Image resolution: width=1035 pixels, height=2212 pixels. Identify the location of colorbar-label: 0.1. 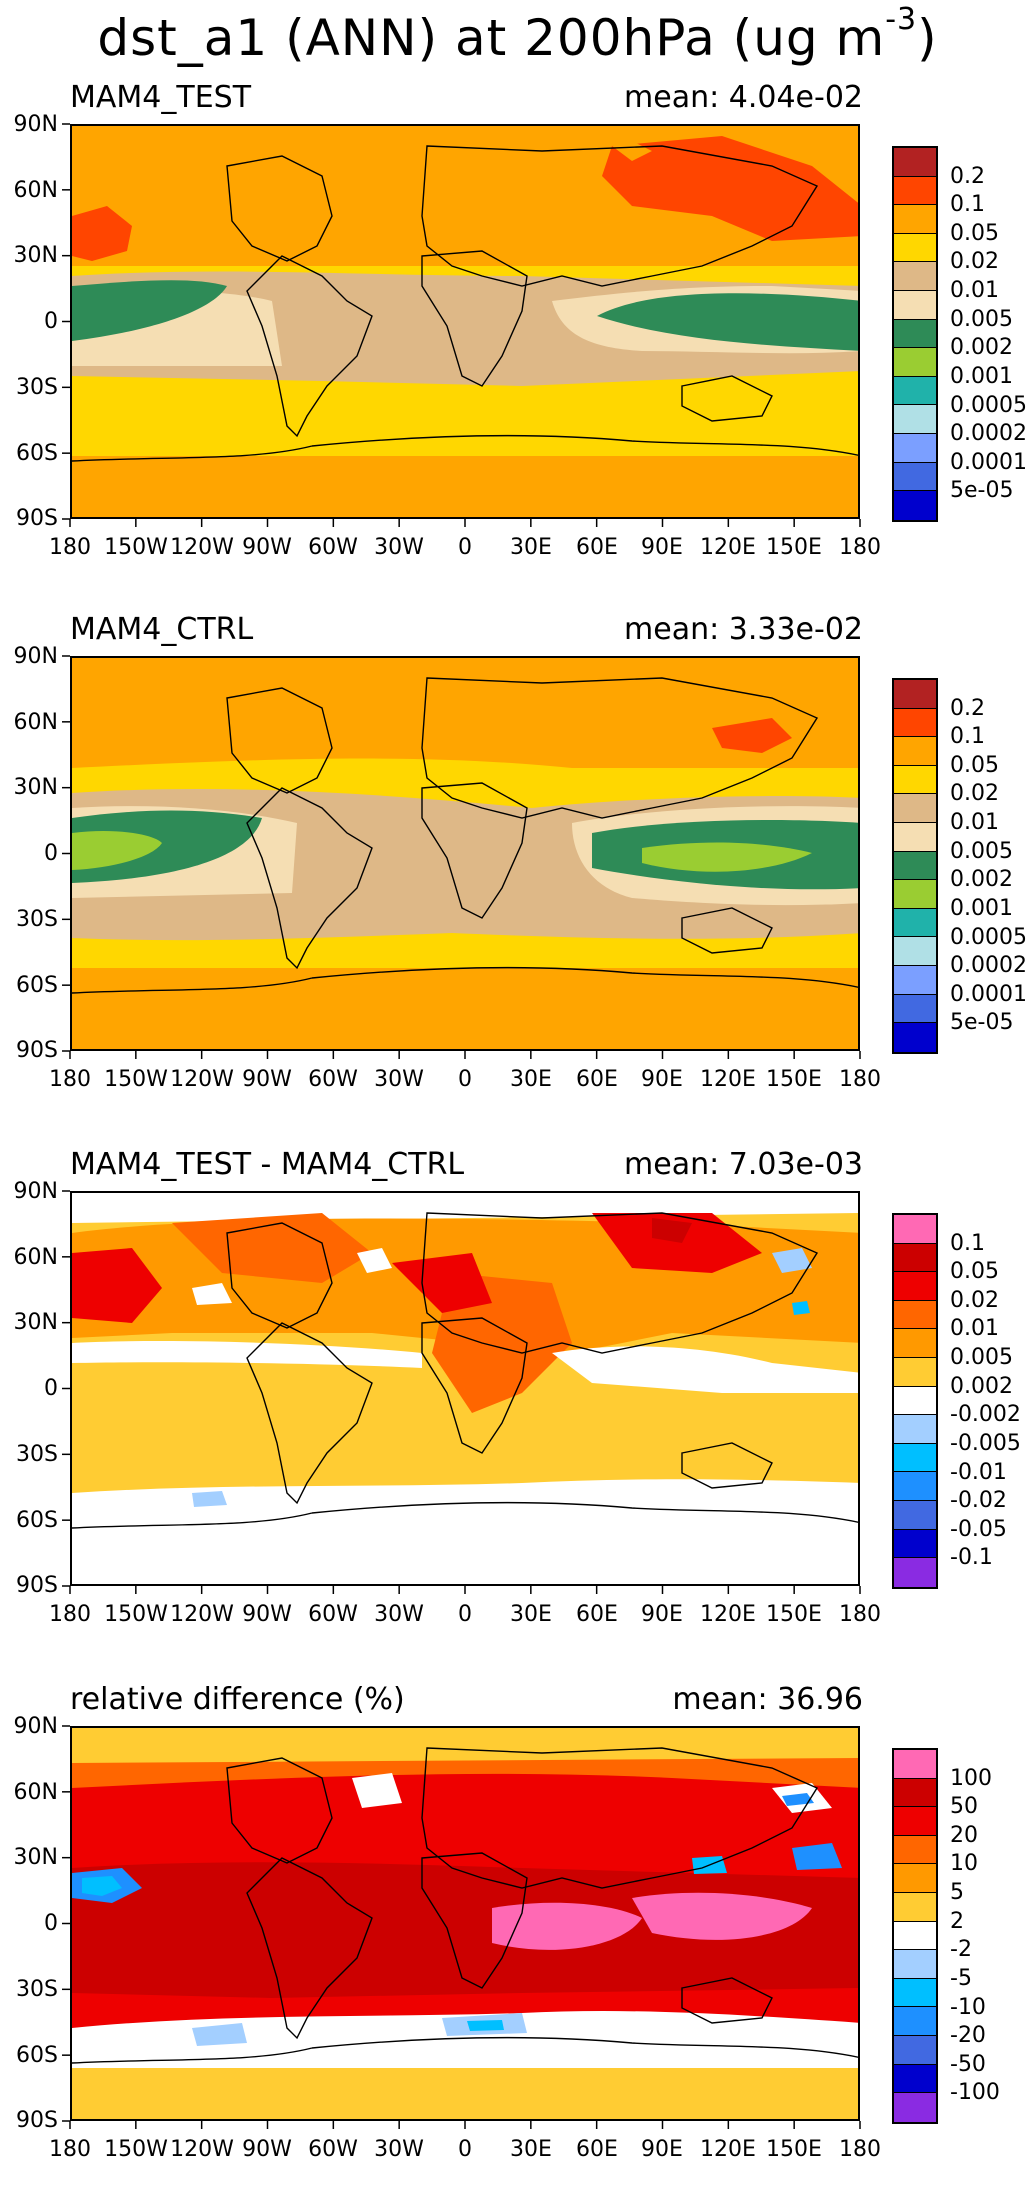
(967, 737).